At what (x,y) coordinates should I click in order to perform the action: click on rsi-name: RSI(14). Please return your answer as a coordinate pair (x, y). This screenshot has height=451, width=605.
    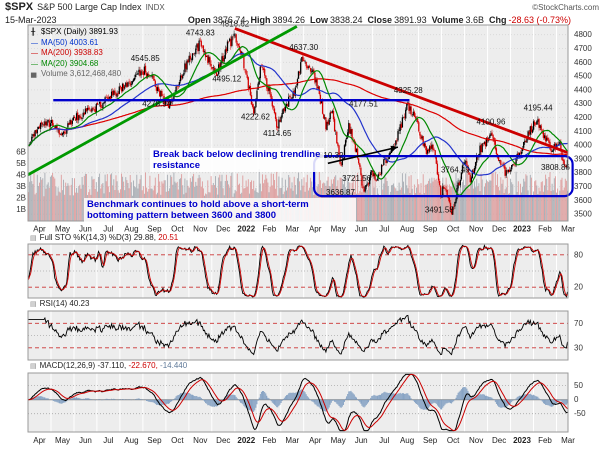
    Looking at the image, I should click on (53, 303).